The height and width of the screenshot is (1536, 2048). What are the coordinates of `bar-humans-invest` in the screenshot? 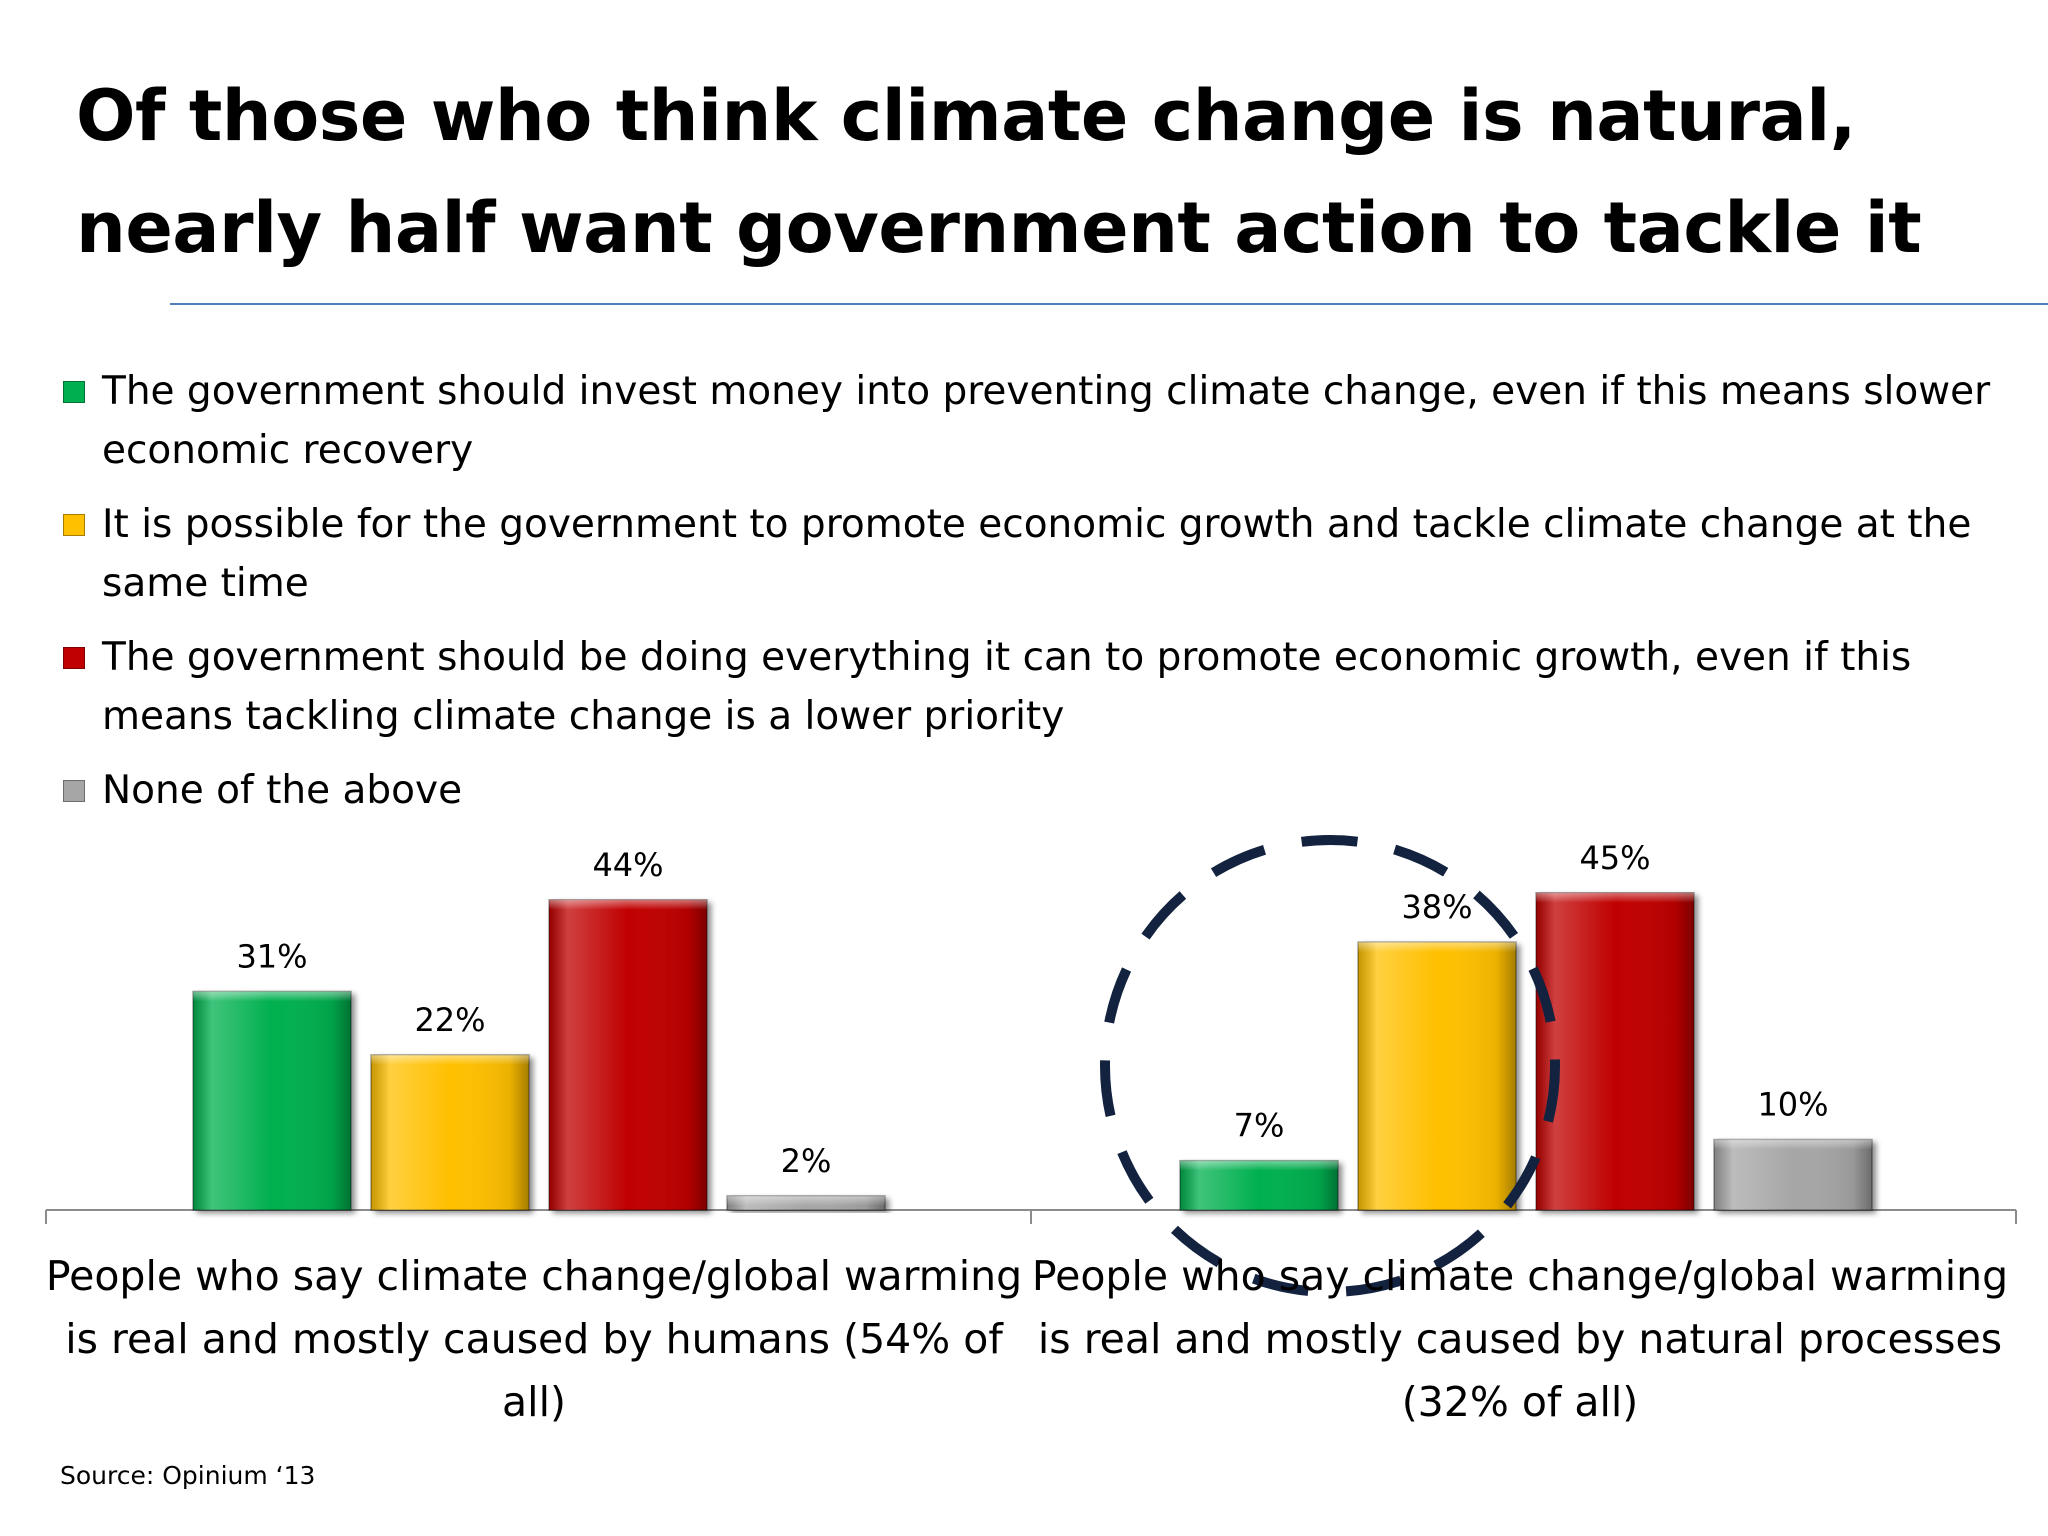 It's located at (272, 1100).